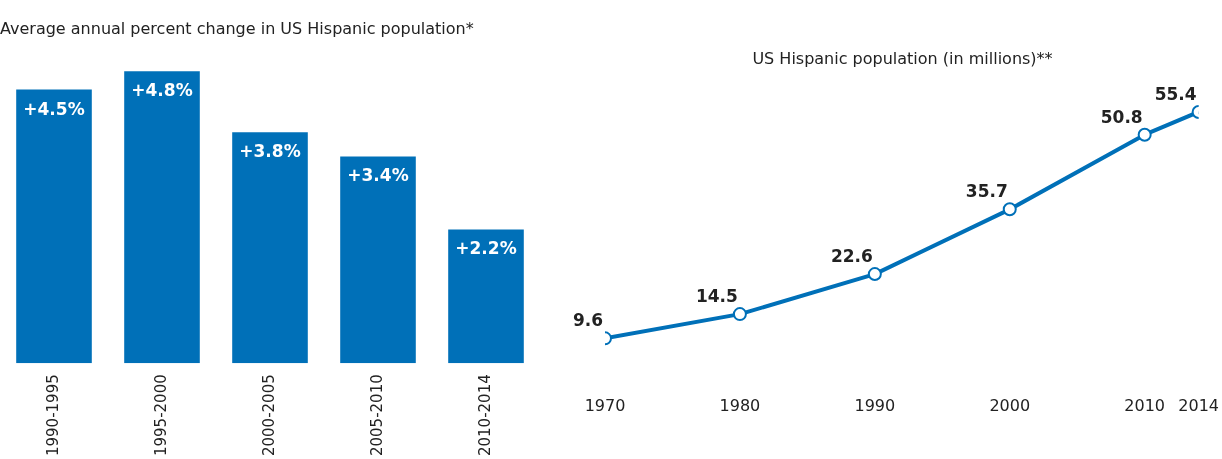 Image resolution: width=1222 pixels, height=459 pixels. Describe the element at coordinates (162, 90) in the screenshot. I see `data-label: +4.8%` at that location.